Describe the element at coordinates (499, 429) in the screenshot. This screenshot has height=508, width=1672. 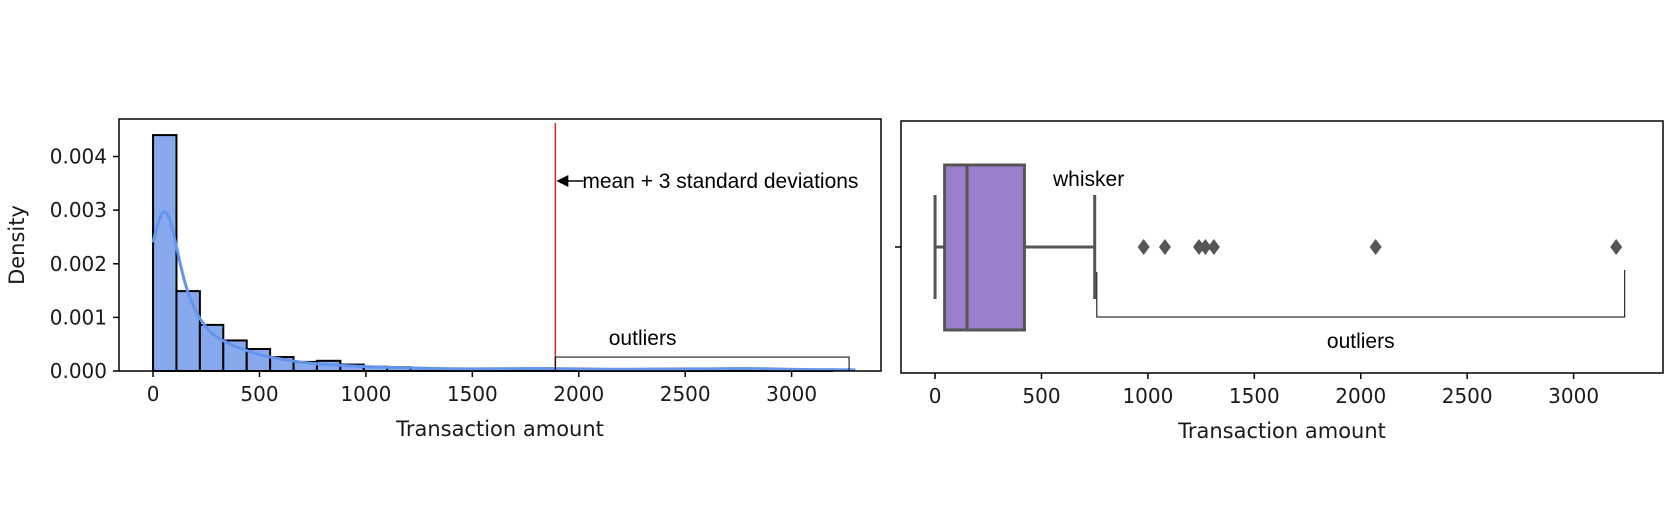
I see `histogram-x-axis-label: Transaction amount` at that location.